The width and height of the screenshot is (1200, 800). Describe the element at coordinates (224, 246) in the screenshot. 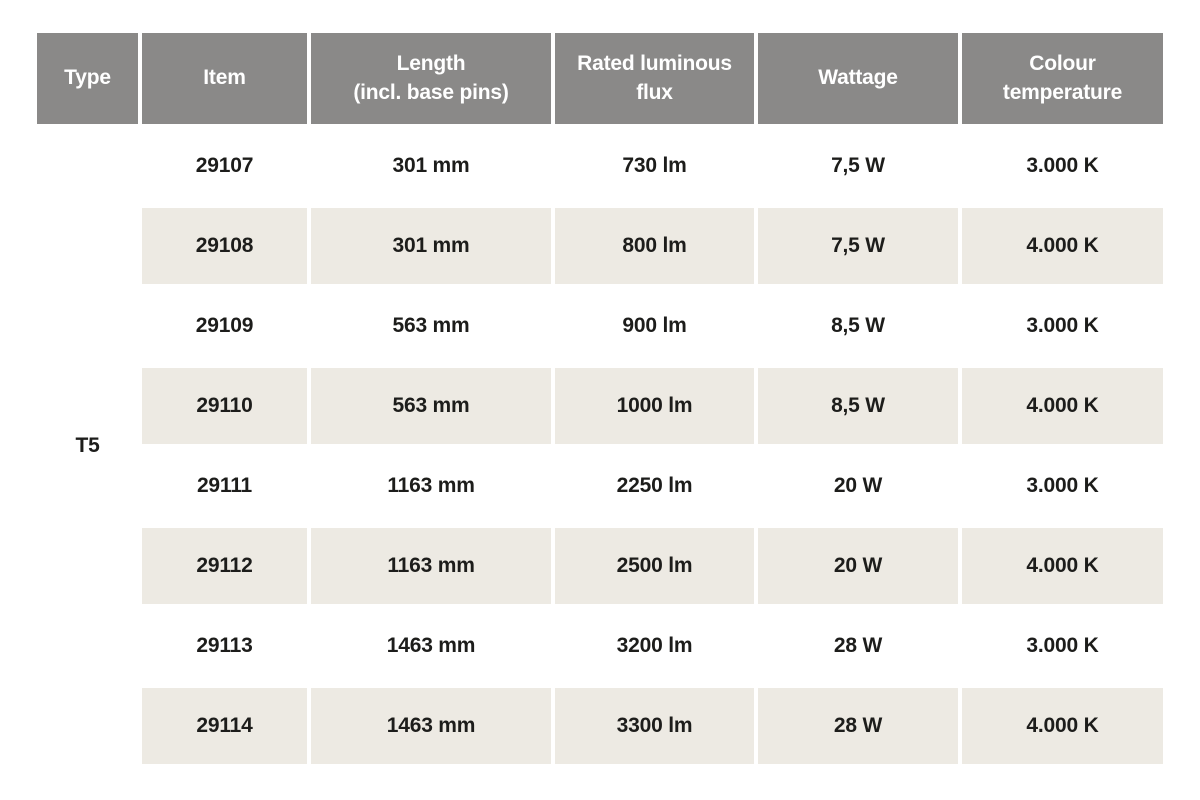

I see `cell-item: 29108` at that location.